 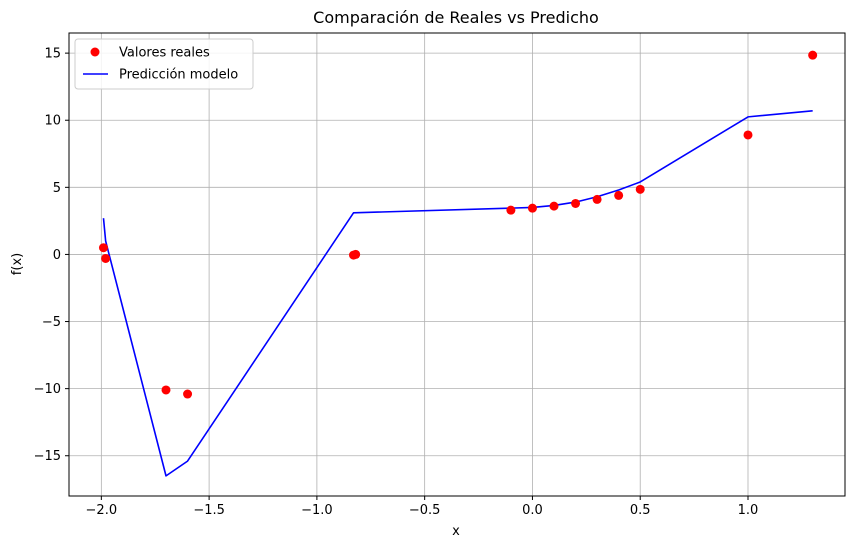 I want to click on y-axis-title: f(x), so click(x=17, y=264).